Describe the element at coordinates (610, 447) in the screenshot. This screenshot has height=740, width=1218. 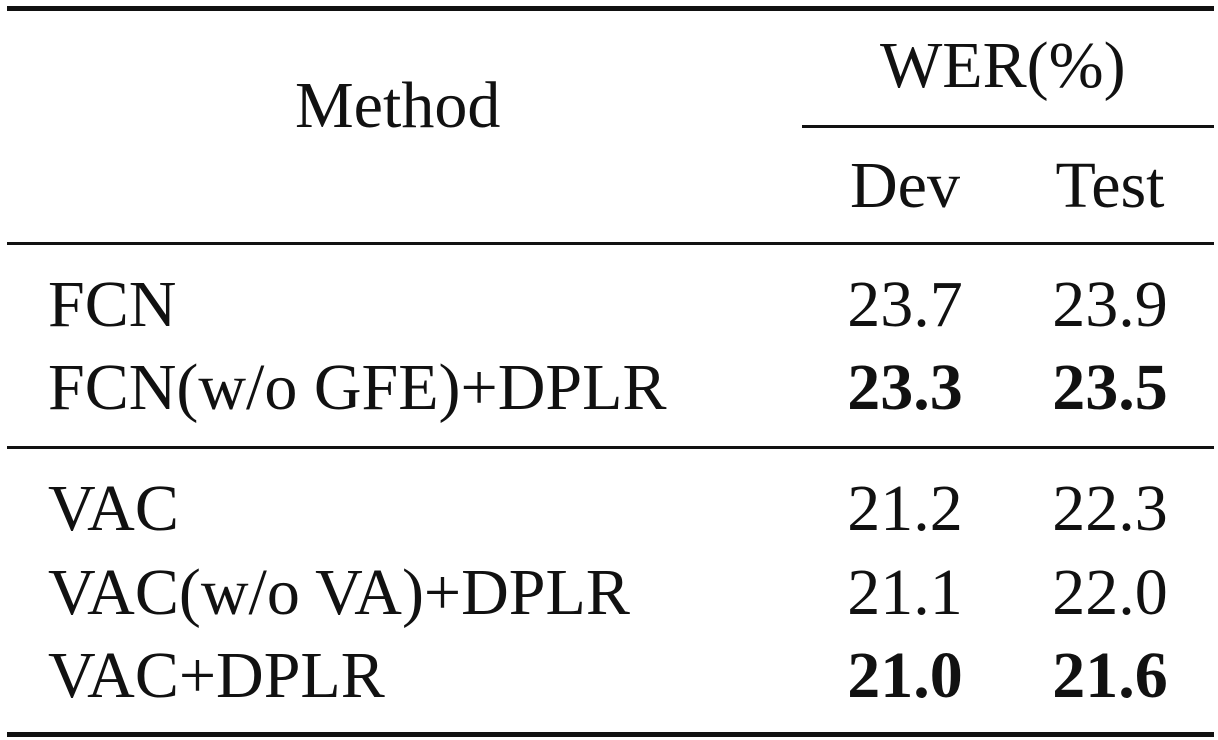
I see `group-divider-rule` at that location.